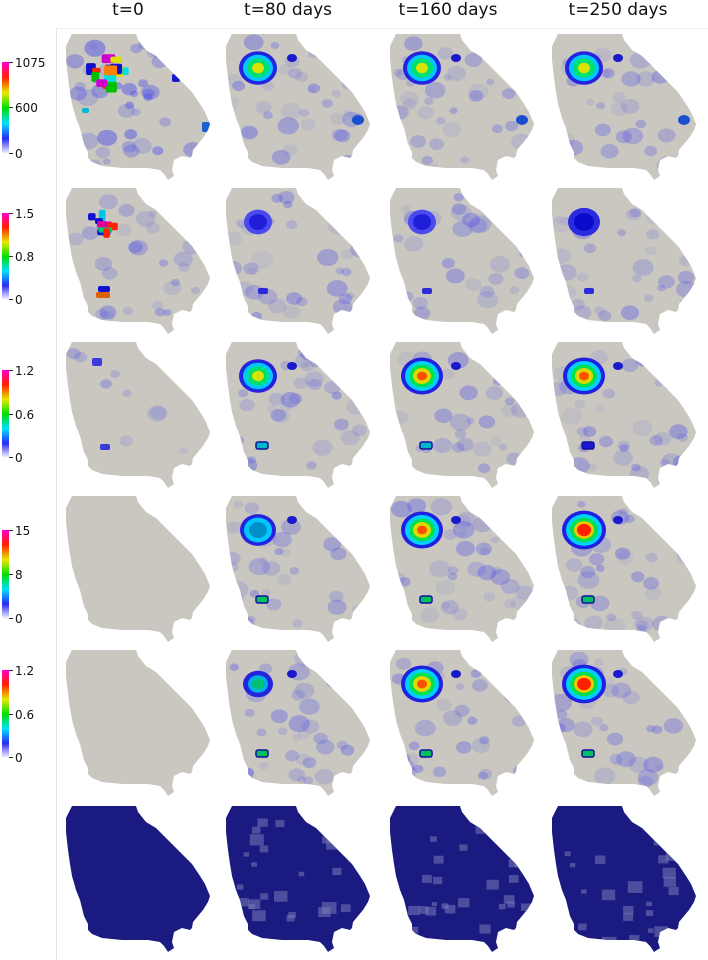  Describe the element at coordinates (25, 257) in the screenshot. I see `colorbar-tick-mid: 0.8` at that location.